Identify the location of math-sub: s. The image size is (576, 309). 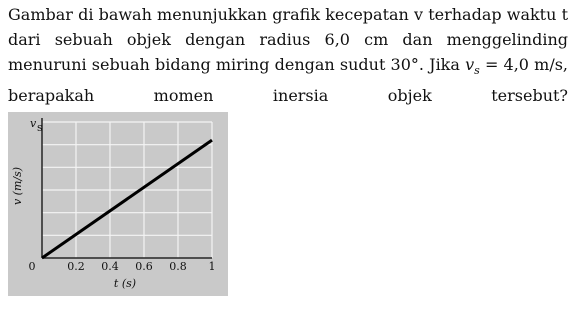
(477, 71).